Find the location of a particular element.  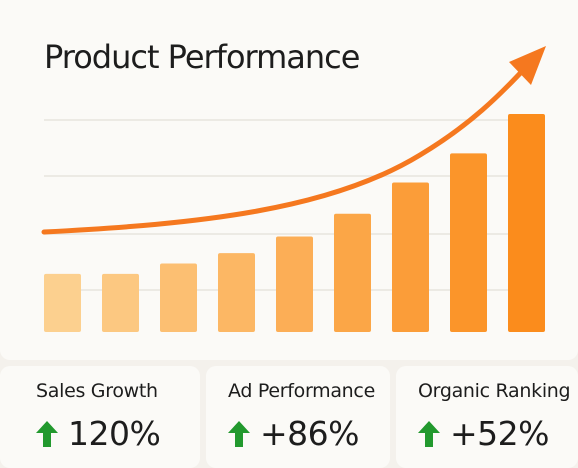

stat-value: +86% is located at coordinates (310, 433).